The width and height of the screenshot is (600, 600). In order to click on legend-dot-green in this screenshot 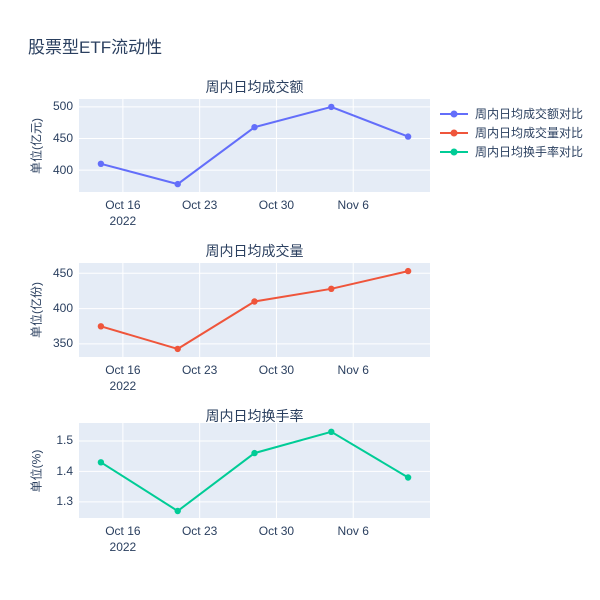, I will do `click(454, 151)`.